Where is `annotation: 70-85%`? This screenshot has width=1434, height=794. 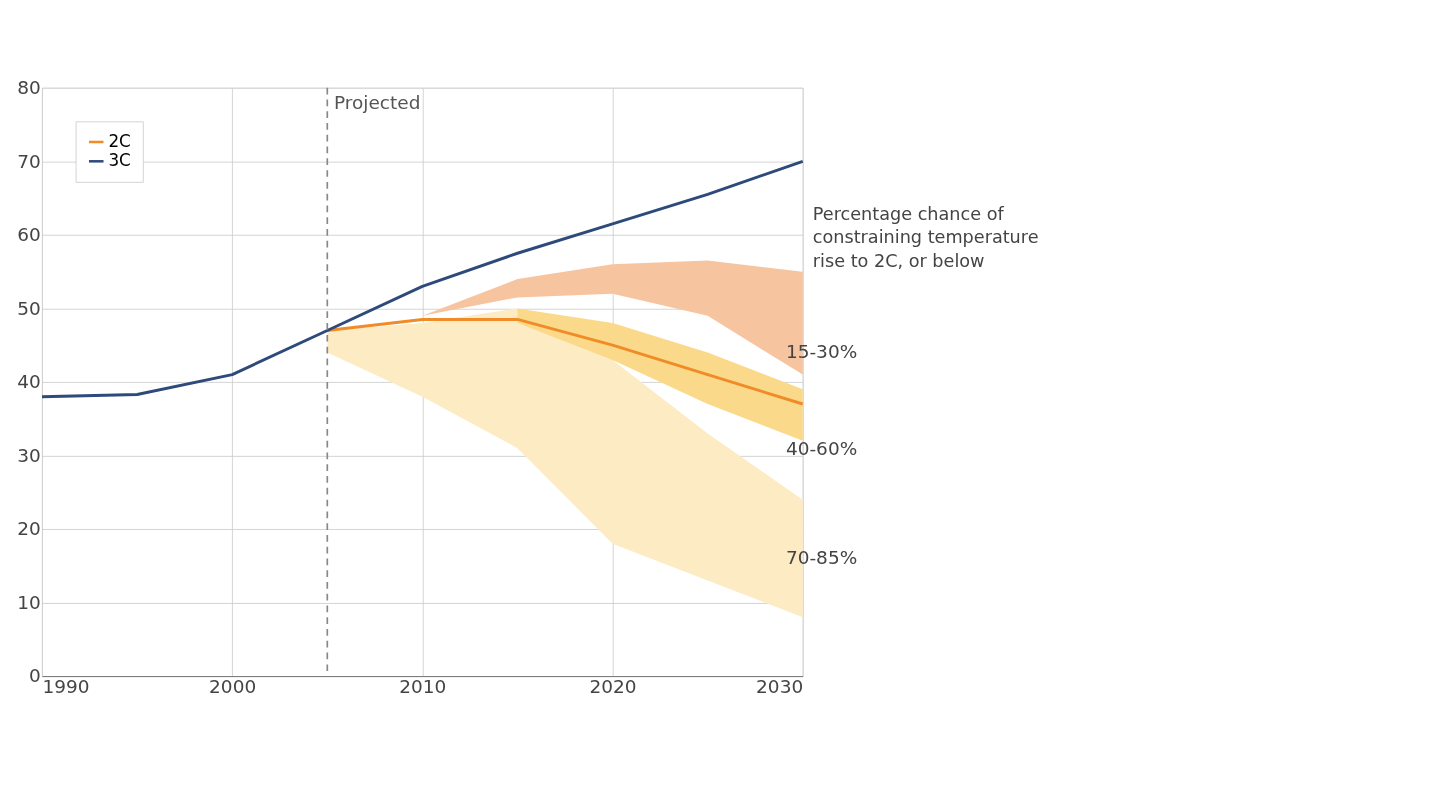 annotation: 70-85% is located at coordinates (821, 558).